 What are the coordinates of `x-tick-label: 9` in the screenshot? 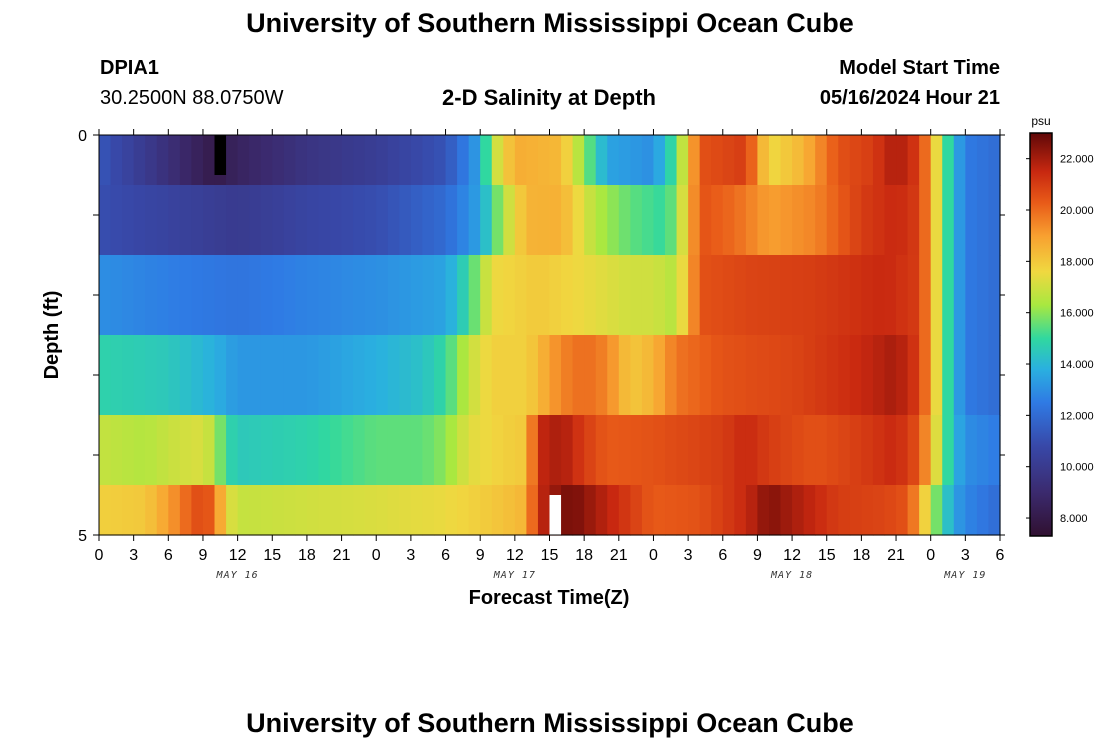 It's located at (480, 555).